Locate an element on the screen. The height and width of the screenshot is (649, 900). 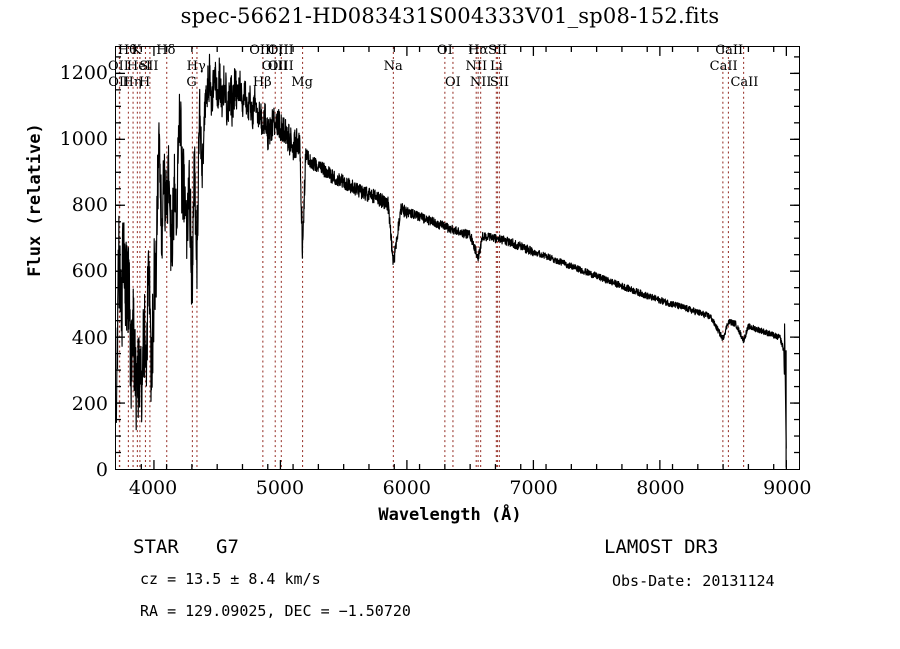
y-tick-label: 0 is located at coordinates (101, 470).